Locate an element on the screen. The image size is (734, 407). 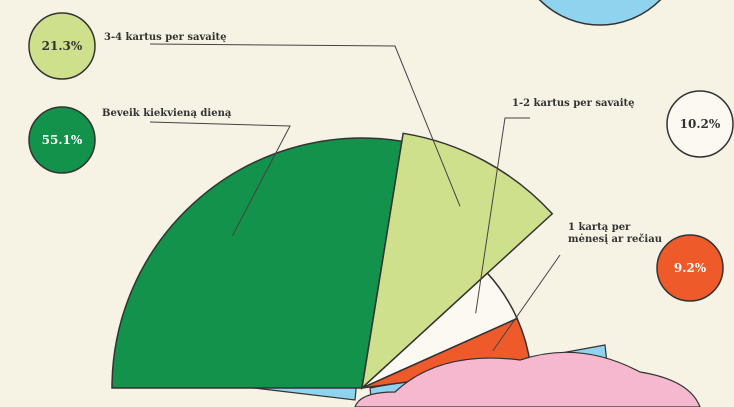
category-label: 1-2 kartus per savaitę is located at coordinates (573, 103).